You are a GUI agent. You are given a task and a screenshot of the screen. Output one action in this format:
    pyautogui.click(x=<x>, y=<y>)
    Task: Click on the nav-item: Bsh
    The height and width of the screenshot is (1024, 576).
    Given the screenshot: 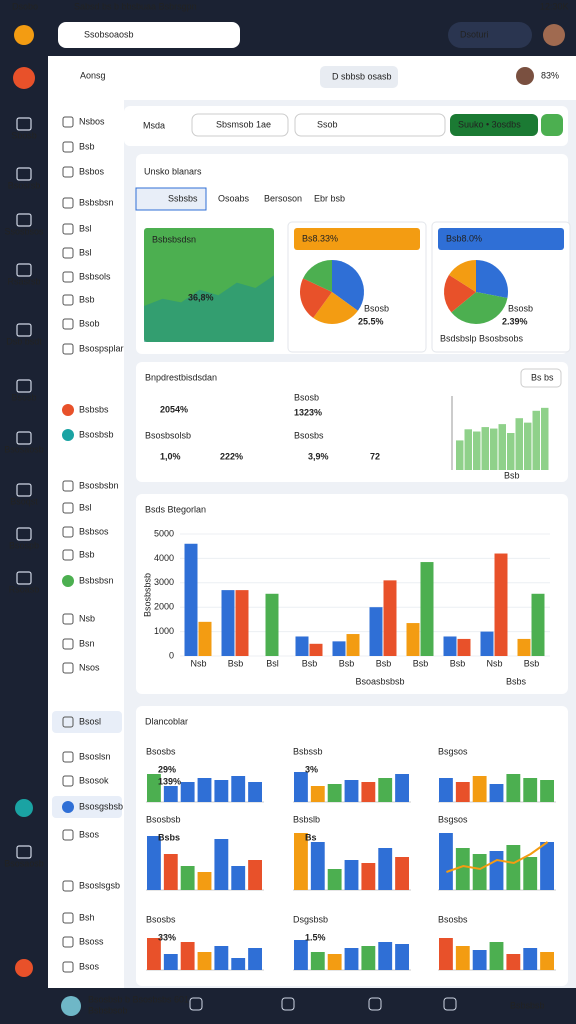 What is the action you would take?
    pyautogui.click(x=87, y=917)
    